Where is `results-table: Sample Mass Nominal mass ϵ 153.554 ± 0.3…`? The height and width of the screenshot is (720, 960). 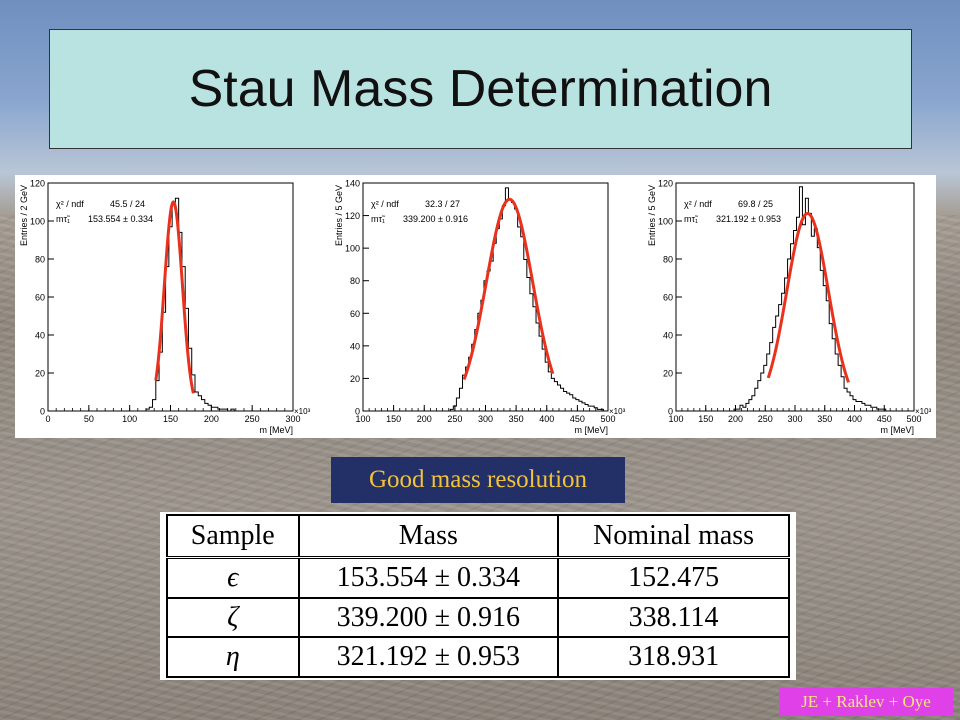 results-table: Sample Mass Nominal mass ϵ 153.554 ± 0.3… is located at coordinates (478, 596).